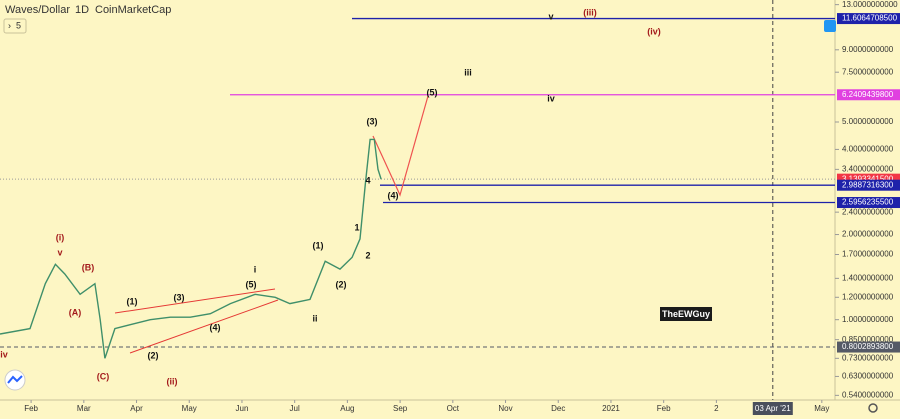  What do you see at coordinates (868, 254) in the screenshot?
I see `y-tick-label: 1.7000000000` at bounding box center [868, 254].